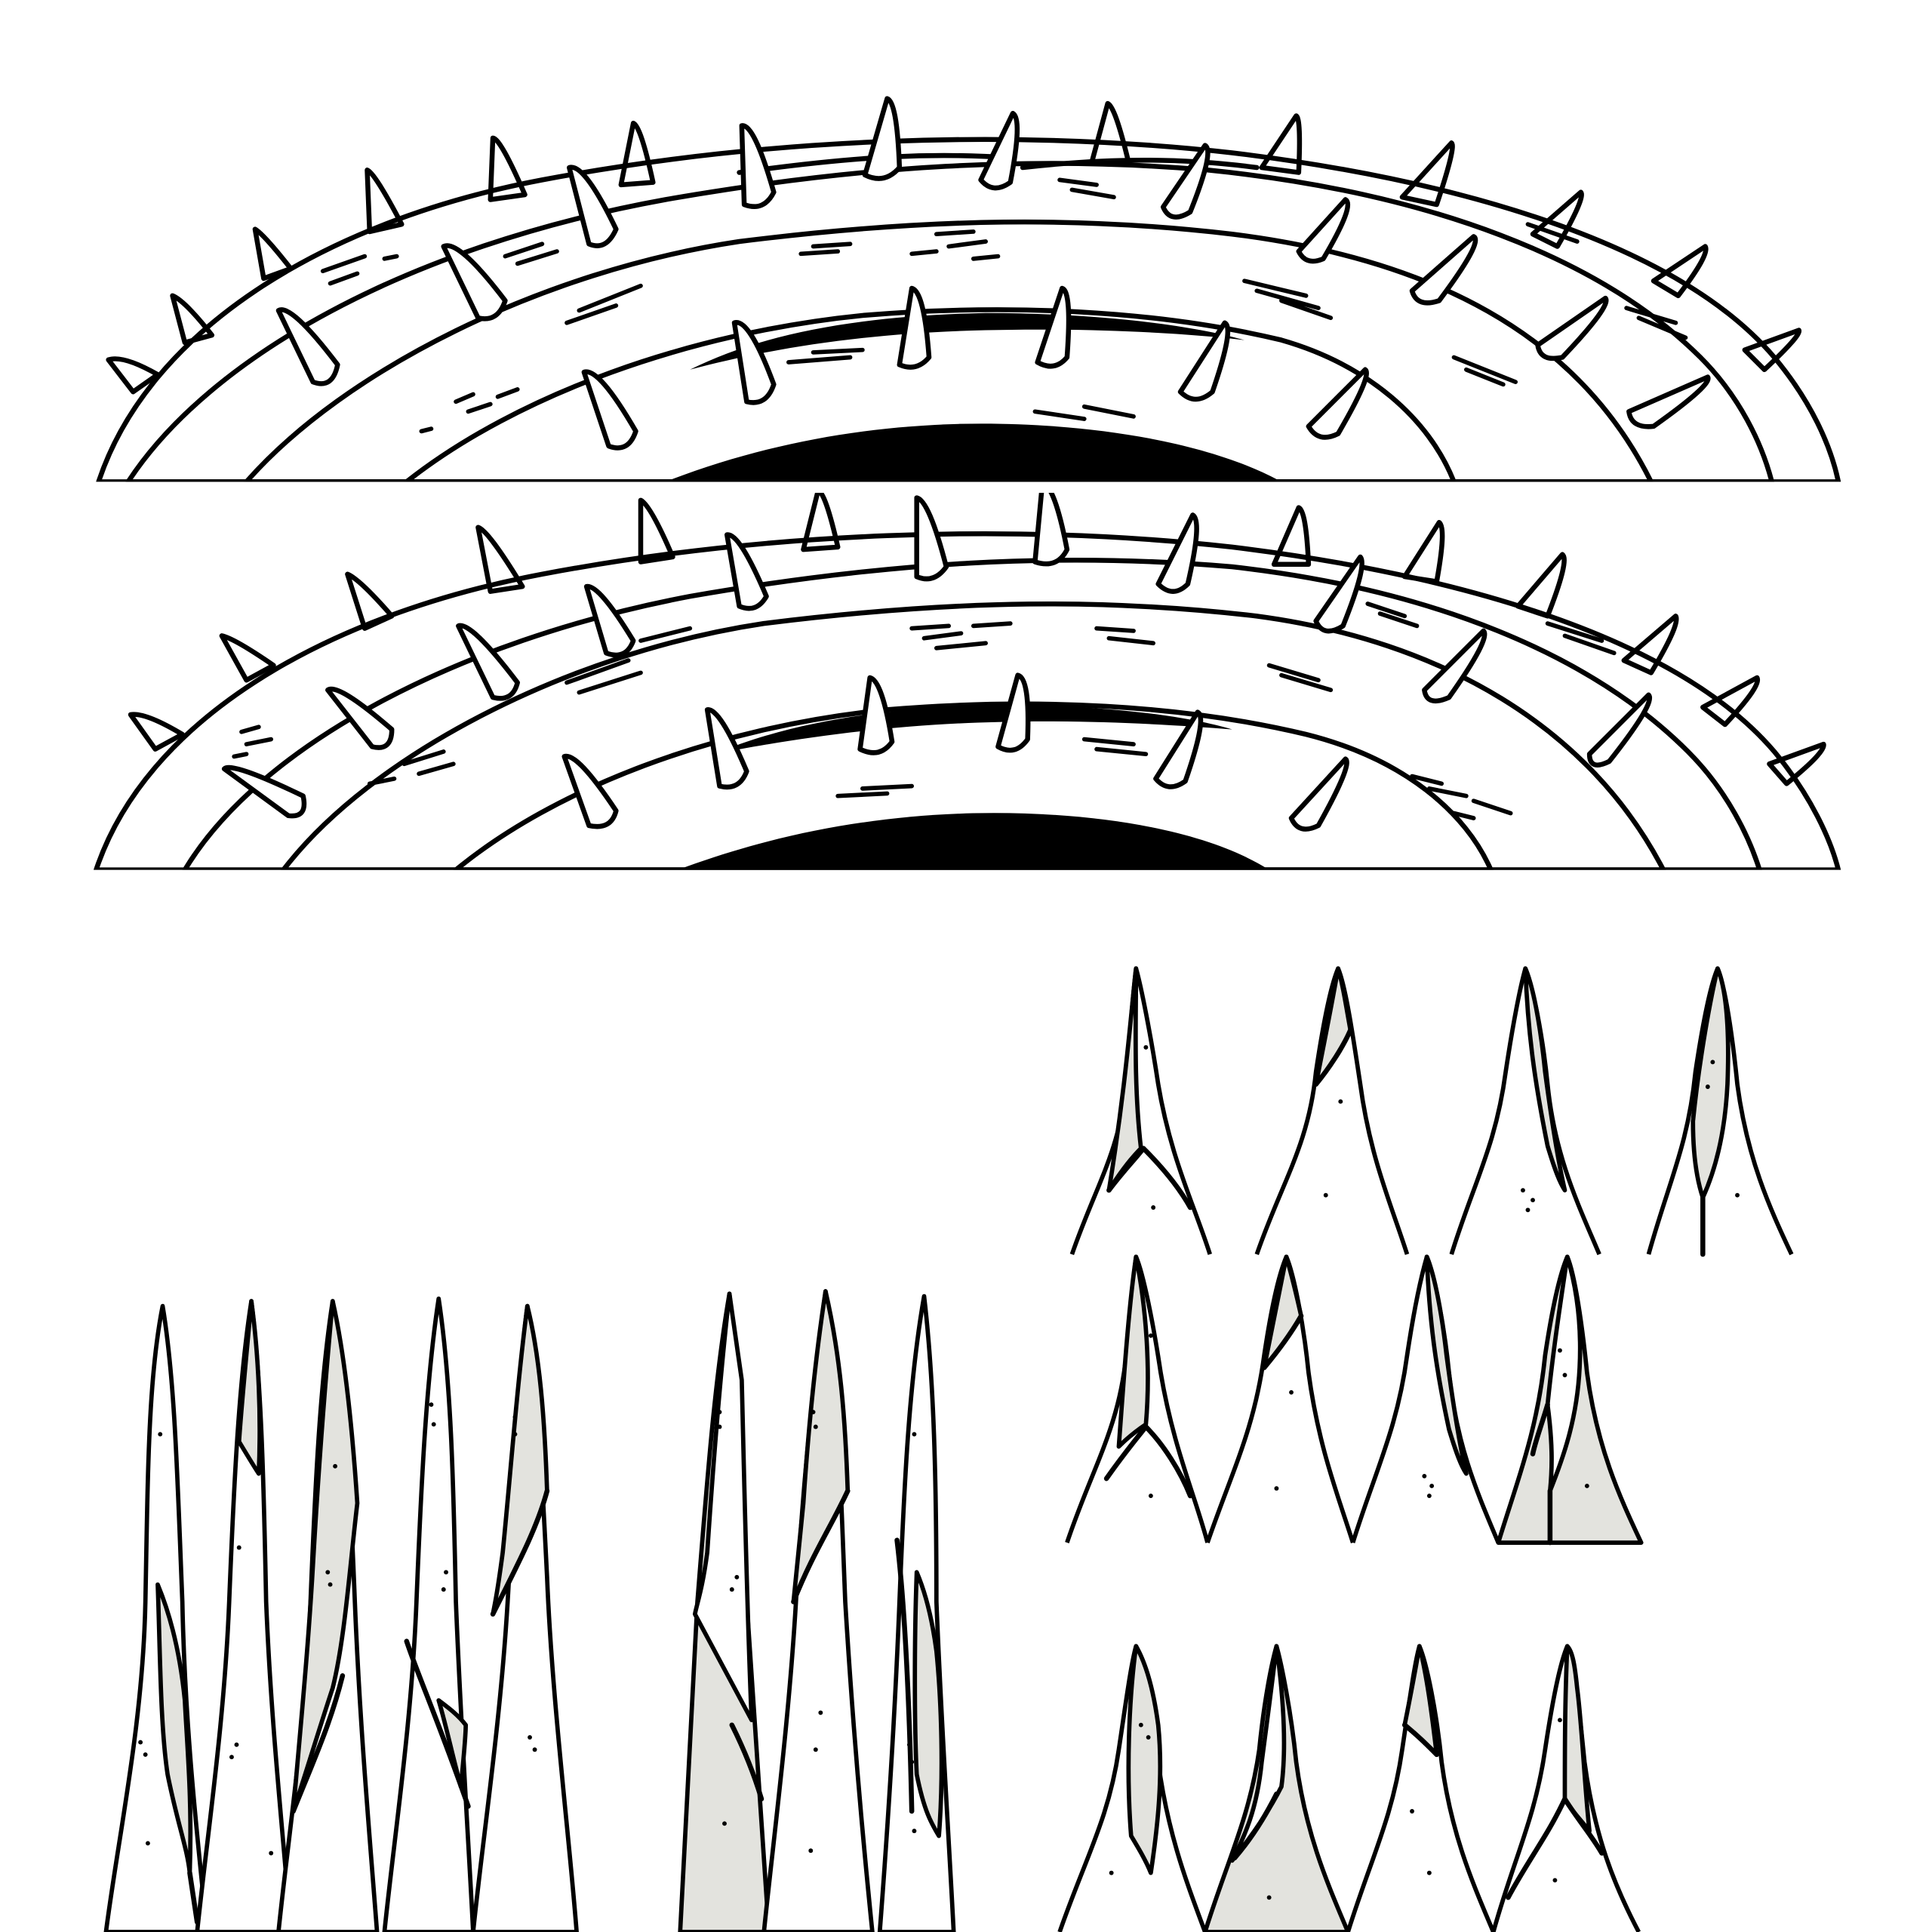 The width and height of the screenshot is (1932, 1932). What do you see at coordinates (816, 1611) in the screenshot?
I see `long-fangs-group-b` at bounding box center [816, 1611].